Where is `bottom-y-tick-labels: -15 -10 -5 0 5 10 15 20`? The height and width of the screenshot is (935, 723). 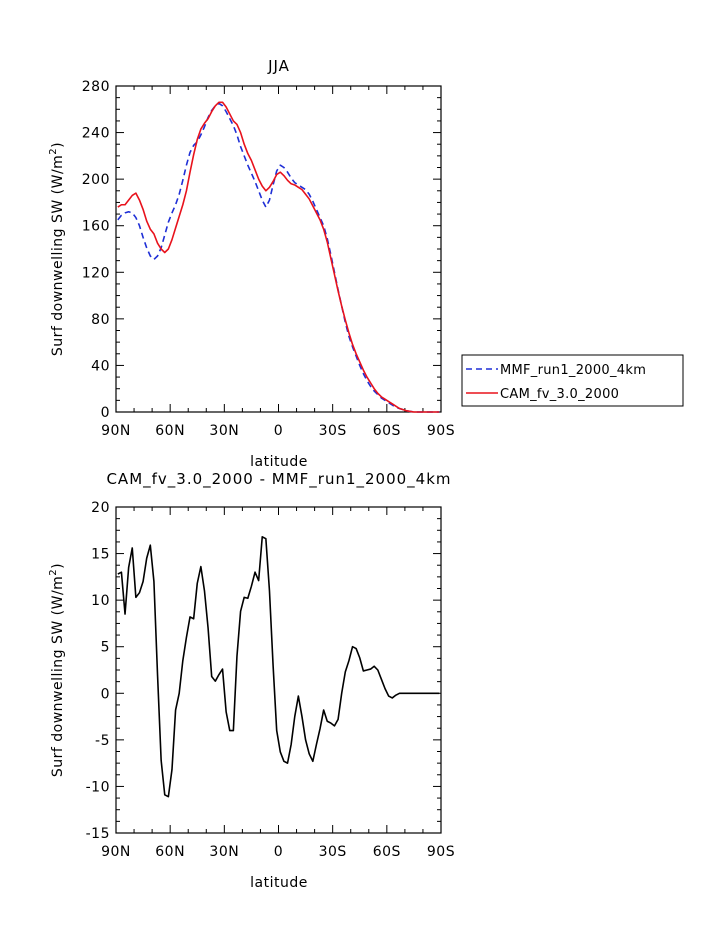
bottom-y-tick-labels: -15 -10 -5 0 5 10 15 20 is located at coordinates (98, 671).